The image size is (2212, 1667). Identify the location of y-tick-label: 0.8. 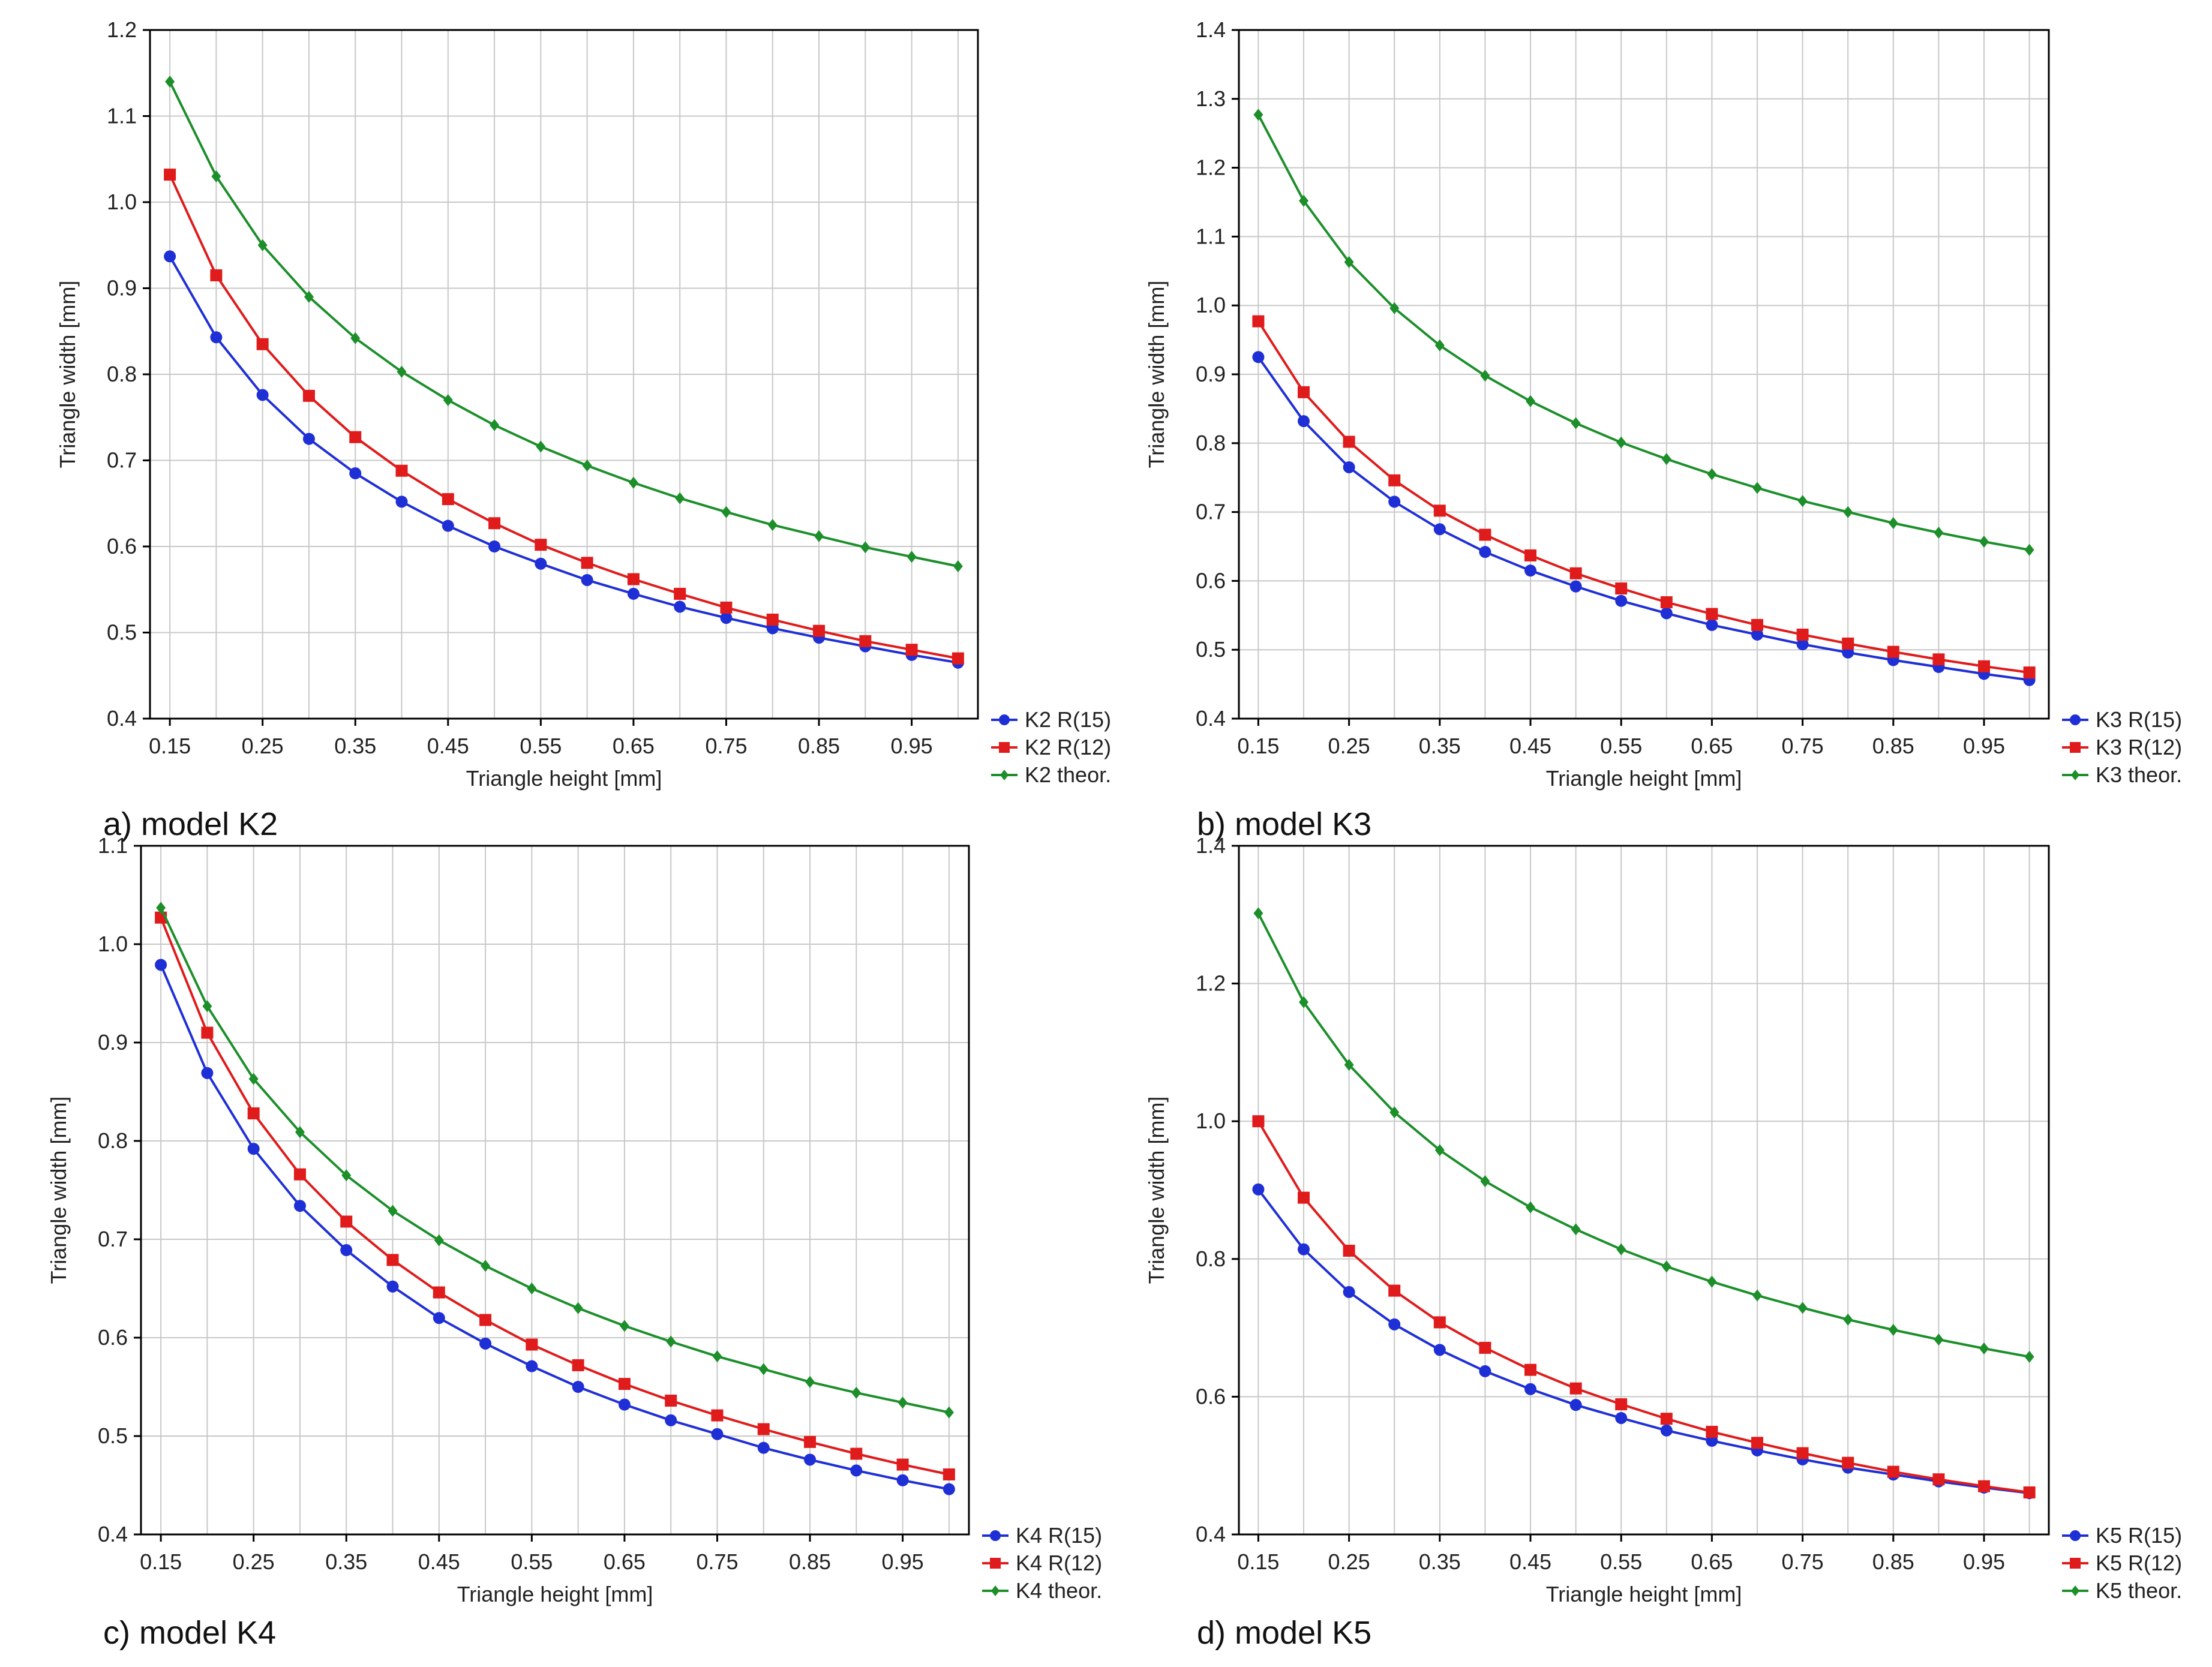
(1211, 443).